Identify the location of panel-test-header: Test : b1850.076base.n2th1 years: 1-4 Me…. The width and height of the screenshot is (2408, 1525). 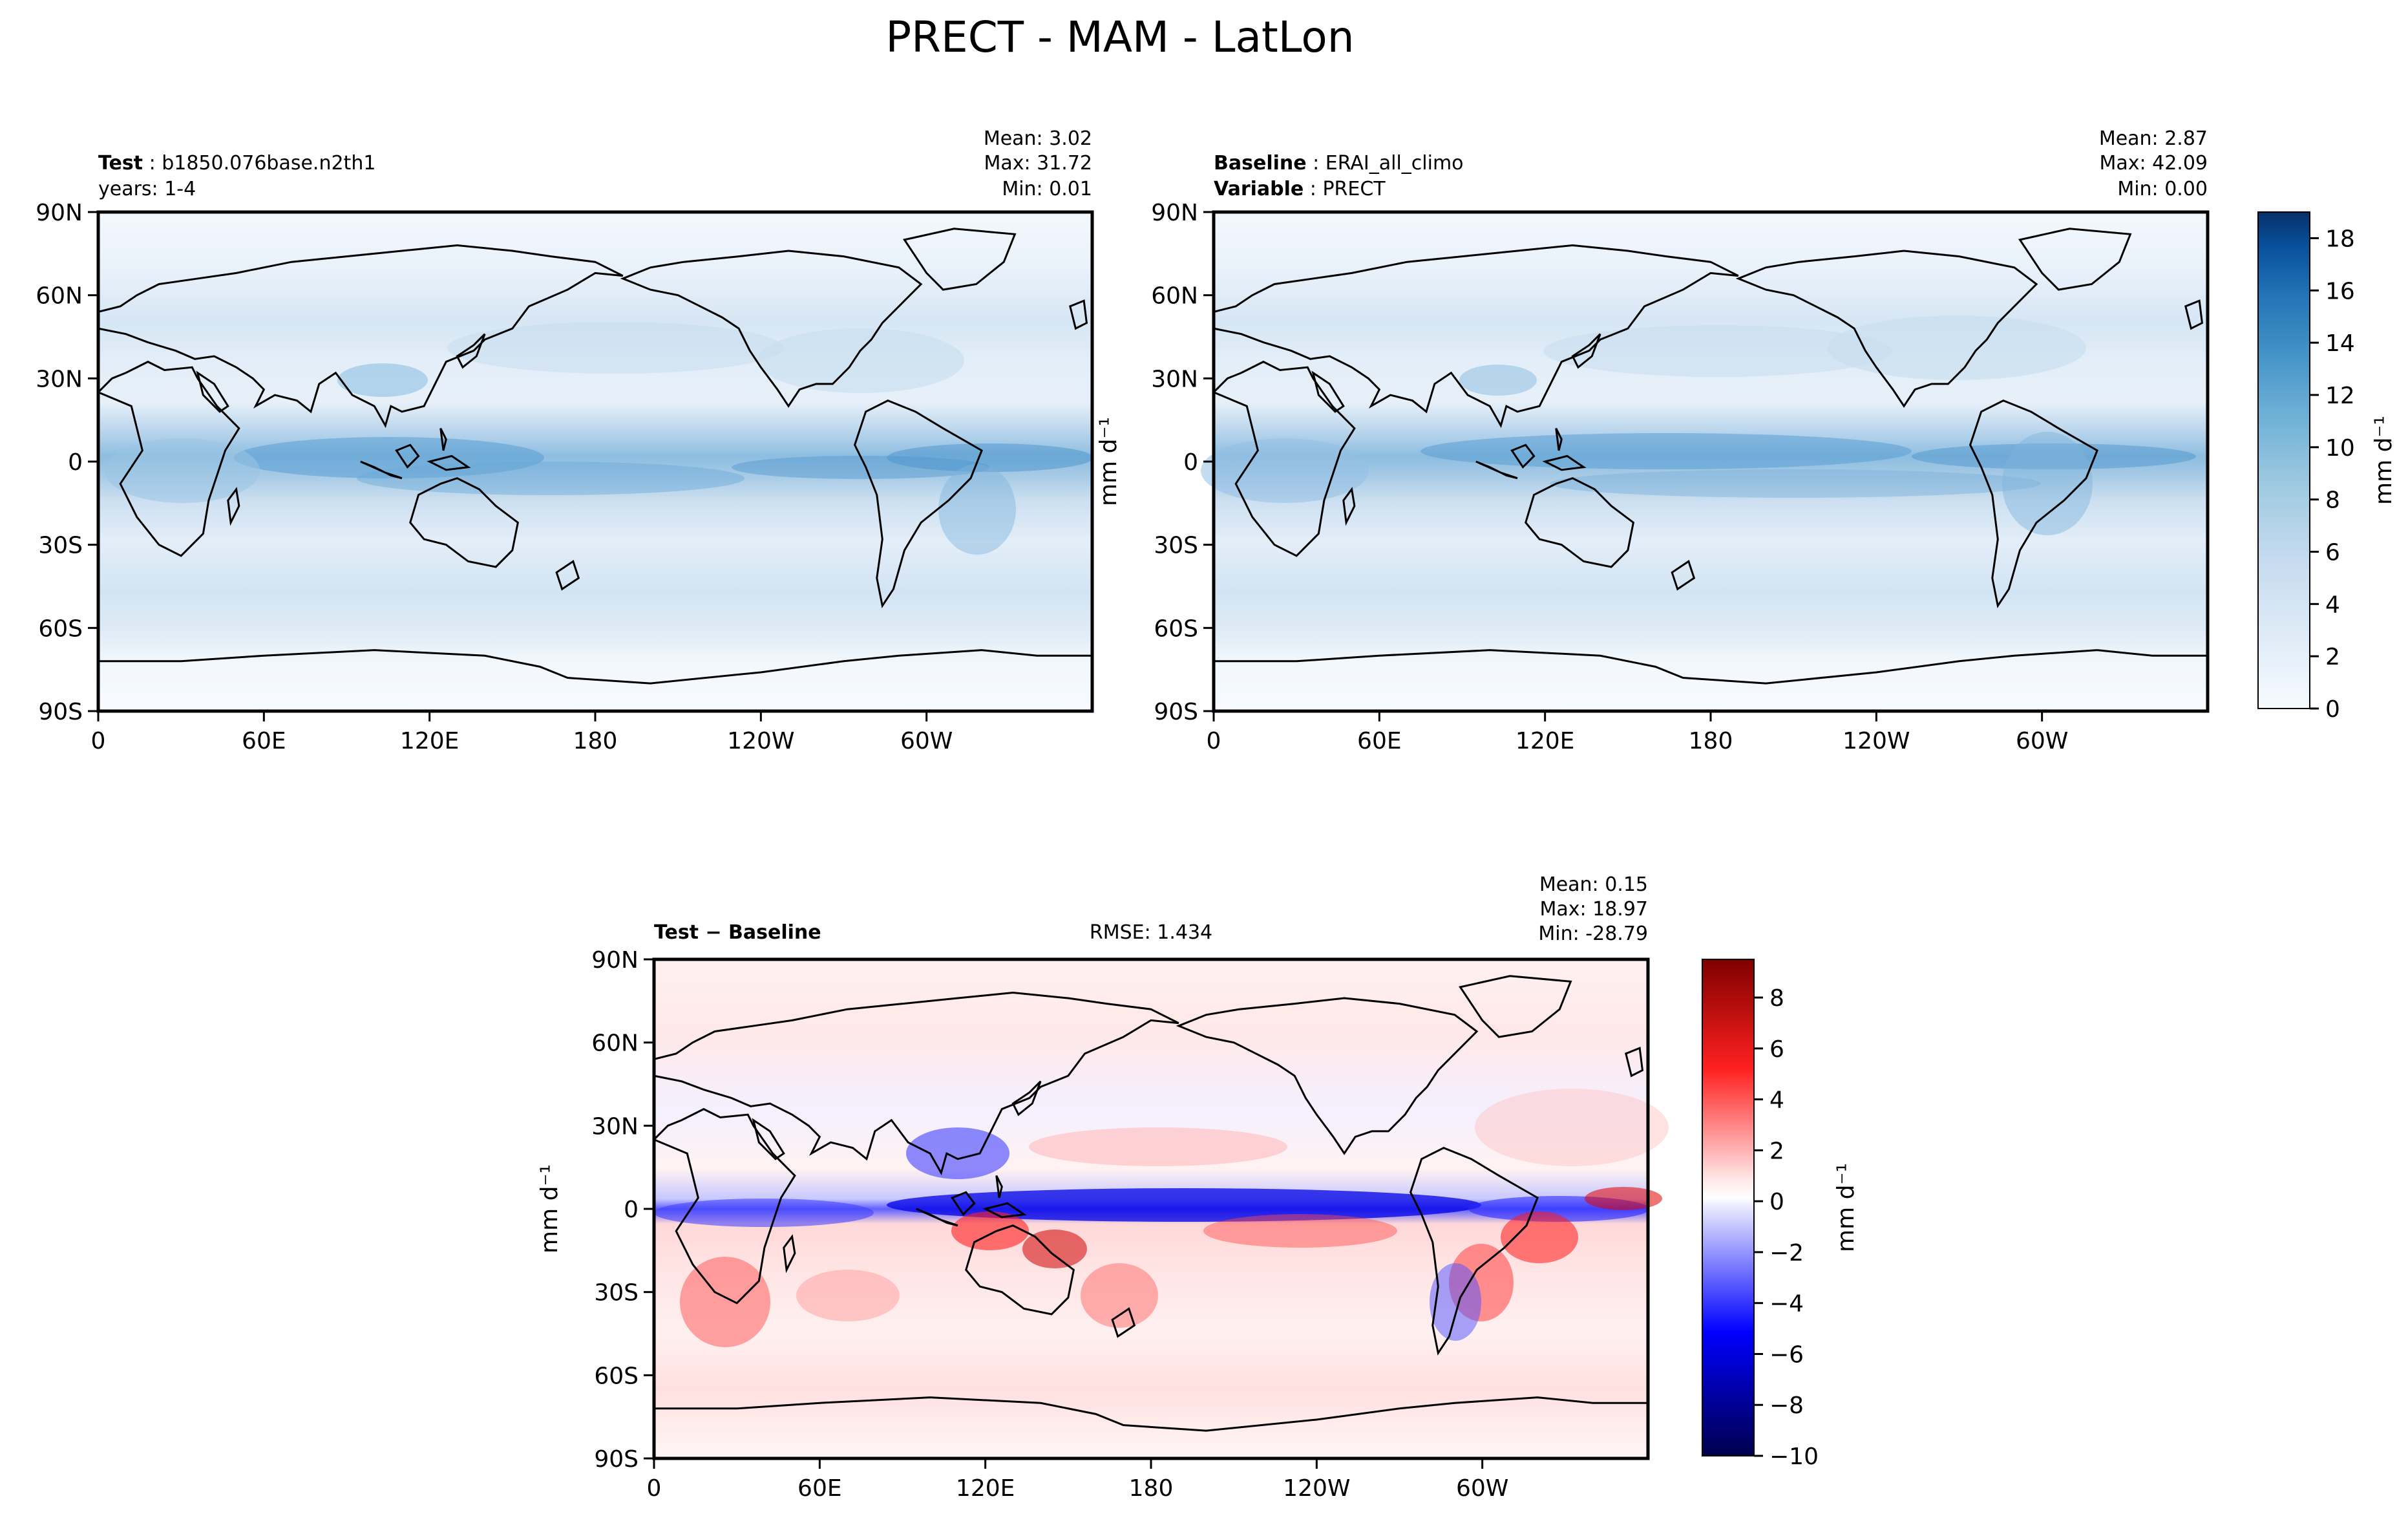
(595, 163).